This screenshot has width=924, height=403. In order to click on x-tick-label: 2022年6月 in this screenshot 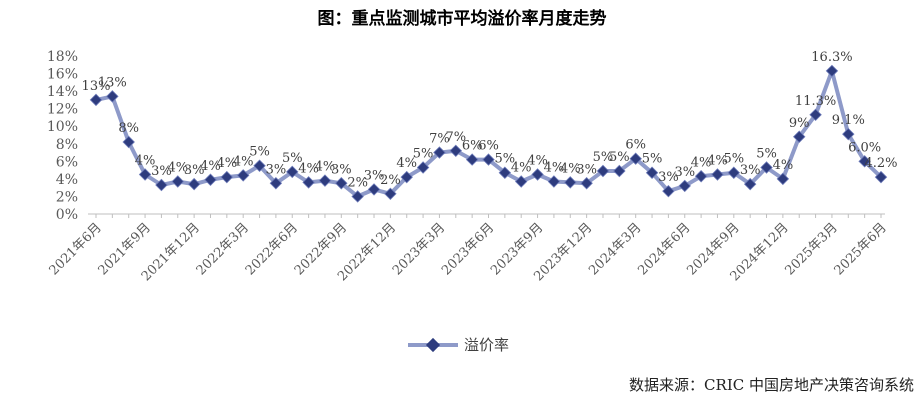, I will do `click(272, 249)`.